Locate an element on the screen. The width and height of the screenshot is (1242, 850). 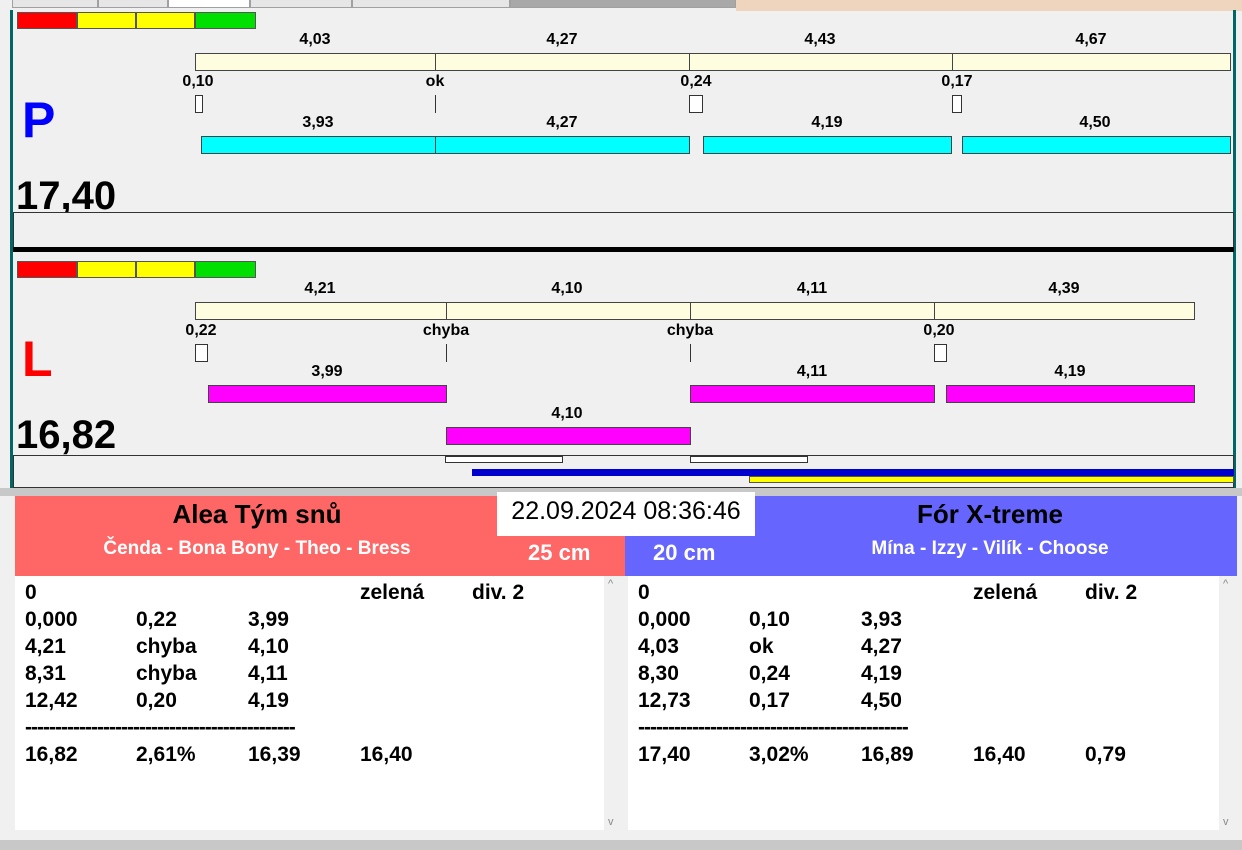
result-summary: 3,02% is located at coordinates (779, 754).